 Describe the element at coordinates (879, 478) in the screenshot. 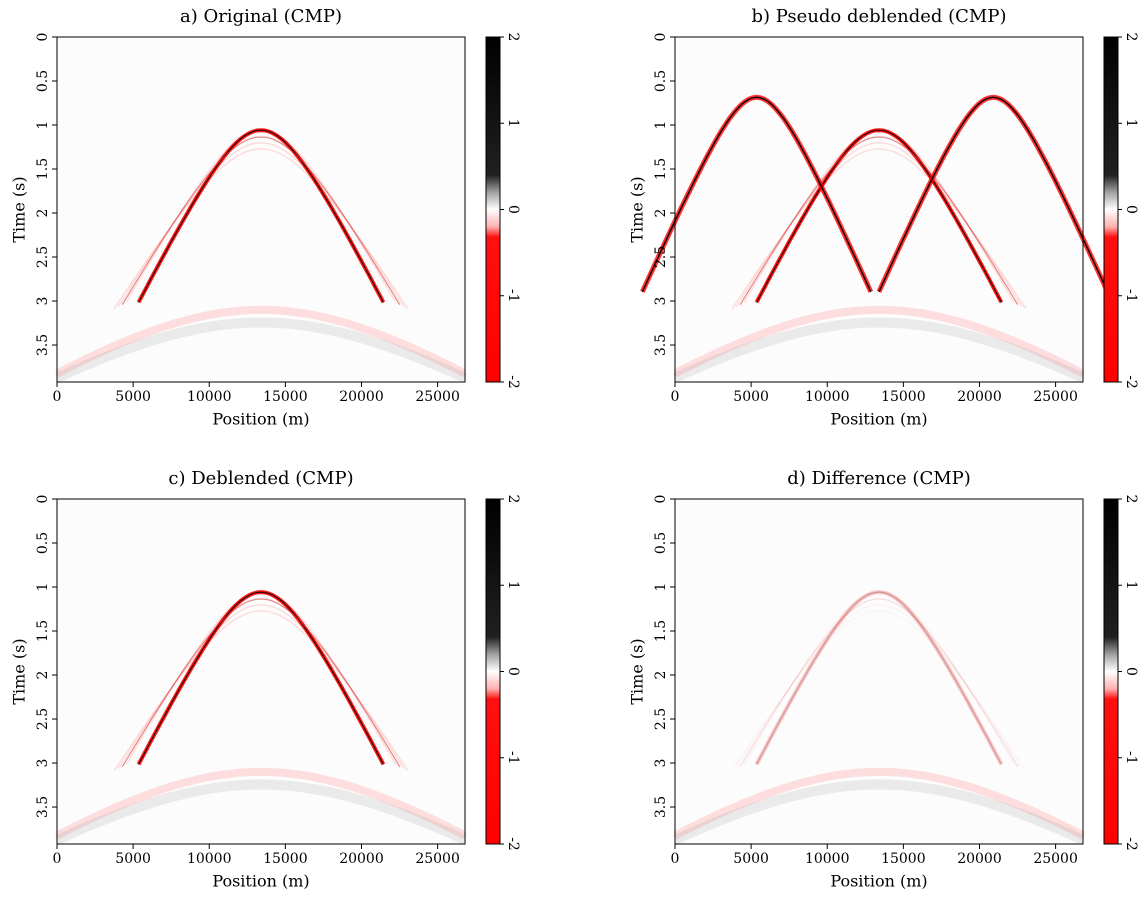

I see `chart-title: d) Difference (CMP)` at that location.